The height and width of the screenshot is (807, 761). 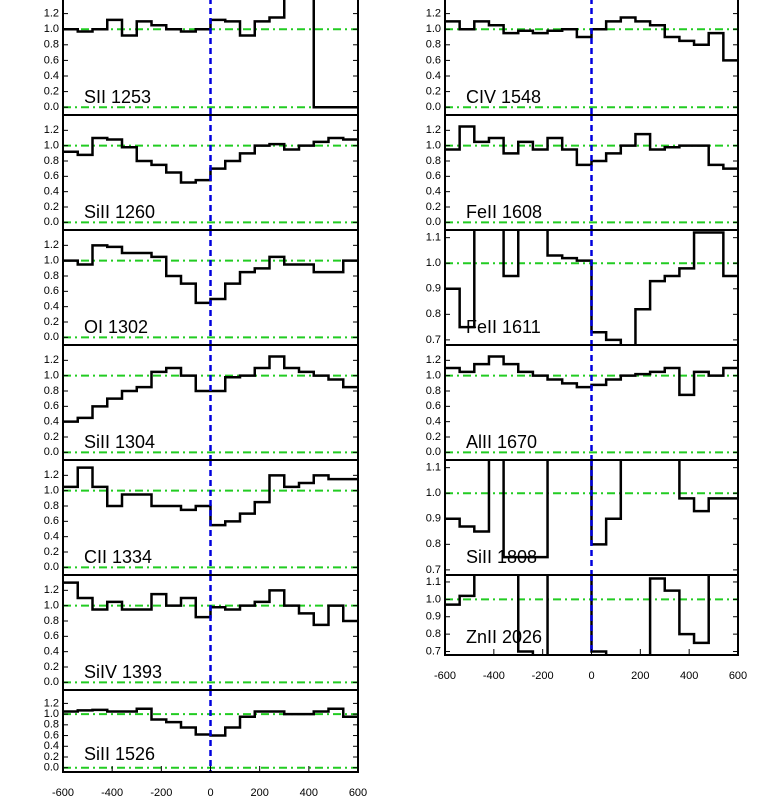 What do you see at coordinates (201, 402) in the screenshot?
I see `panel: 0.0 0.2 0.4 0.6 0.8 1.0 1.2 SiII 1304` at bounding box center [201, 402].